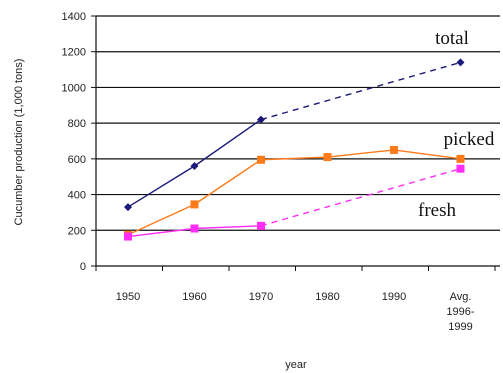 The image size is (503, 373). What do you see at coordinates (456, 124) in the screenshot?
I see `series-labels: total picked fresh` at bounding box center [456, 124].